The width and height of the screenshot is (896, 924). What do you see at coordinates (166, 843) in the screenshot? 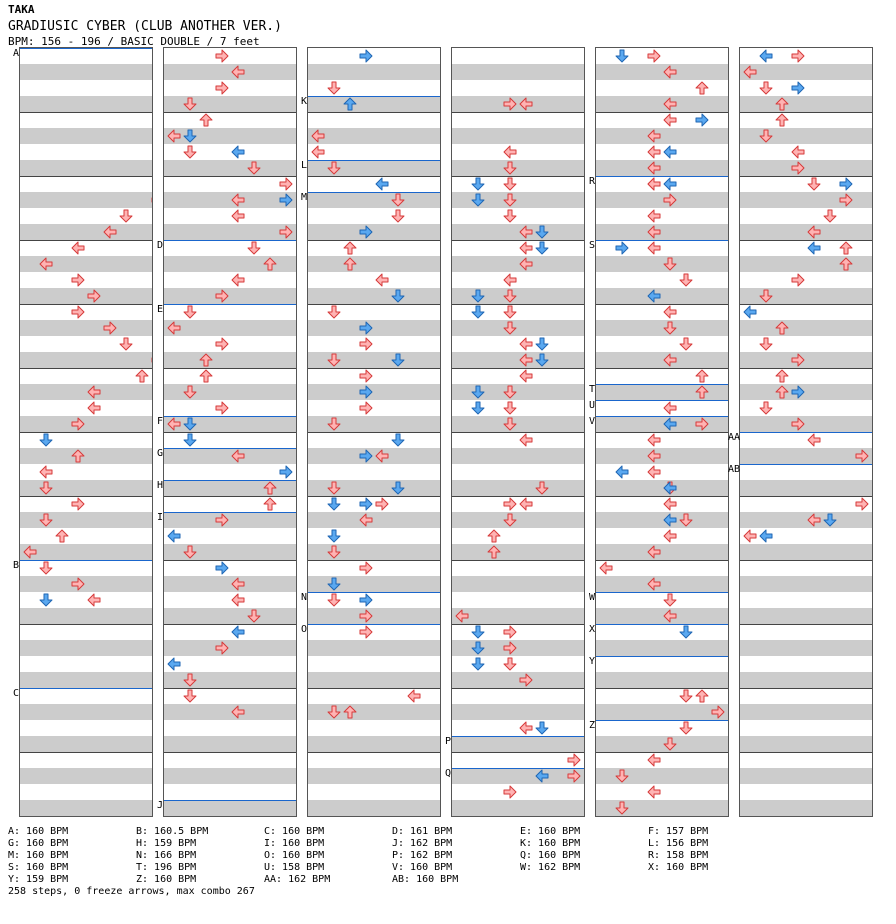
I see `bpm-legend-item: H: 159 BPM` at bounding box center [166, 843].